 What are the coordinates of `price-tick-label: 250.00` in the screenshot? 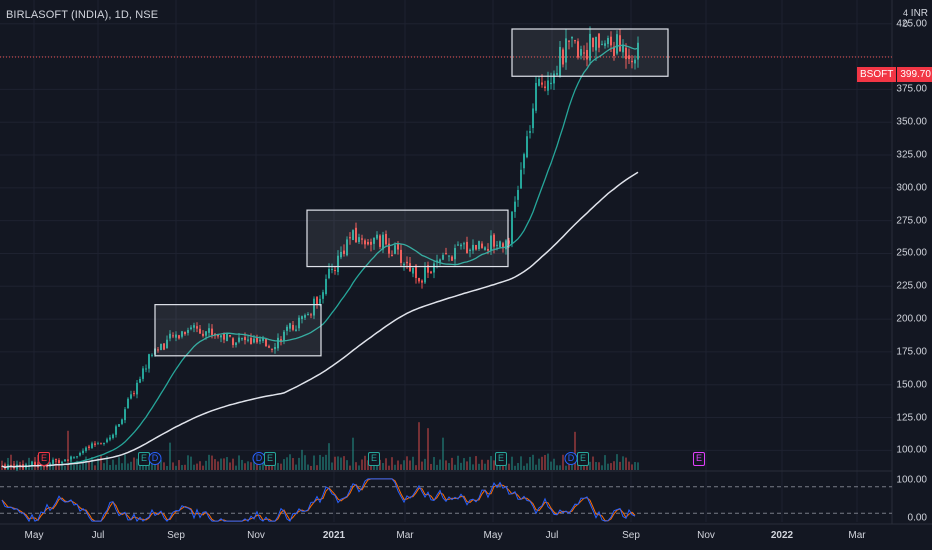 It's located at (911, 253).